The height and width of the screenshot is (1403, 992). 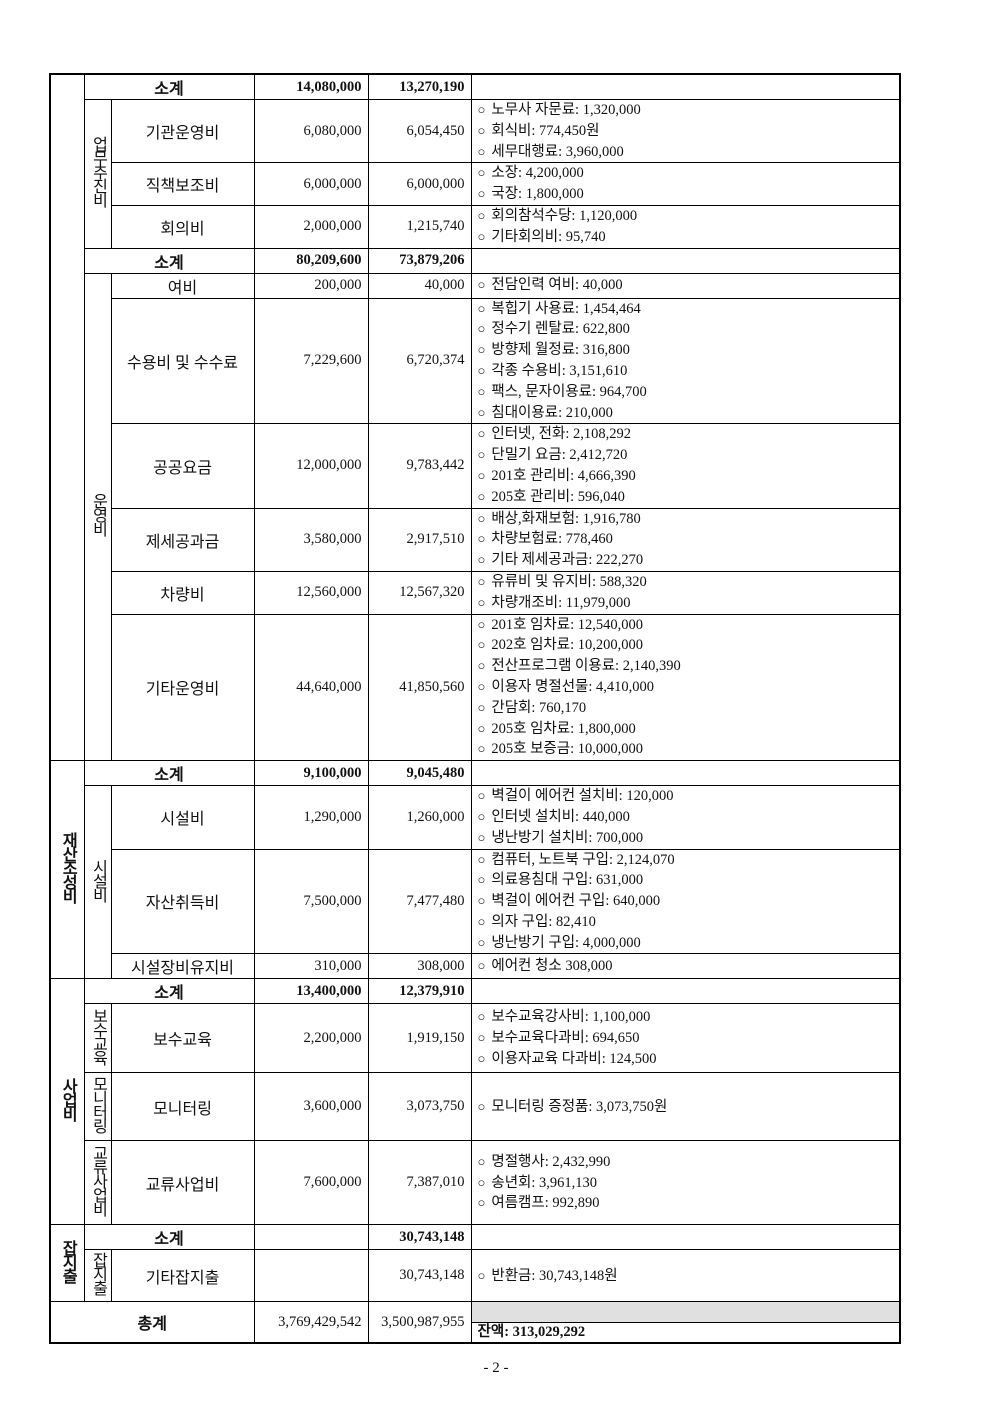 What do you see at coordinates (182, 592) in the screenshot?
I see `item-label: 차량비` at bounding box center [182, 592].